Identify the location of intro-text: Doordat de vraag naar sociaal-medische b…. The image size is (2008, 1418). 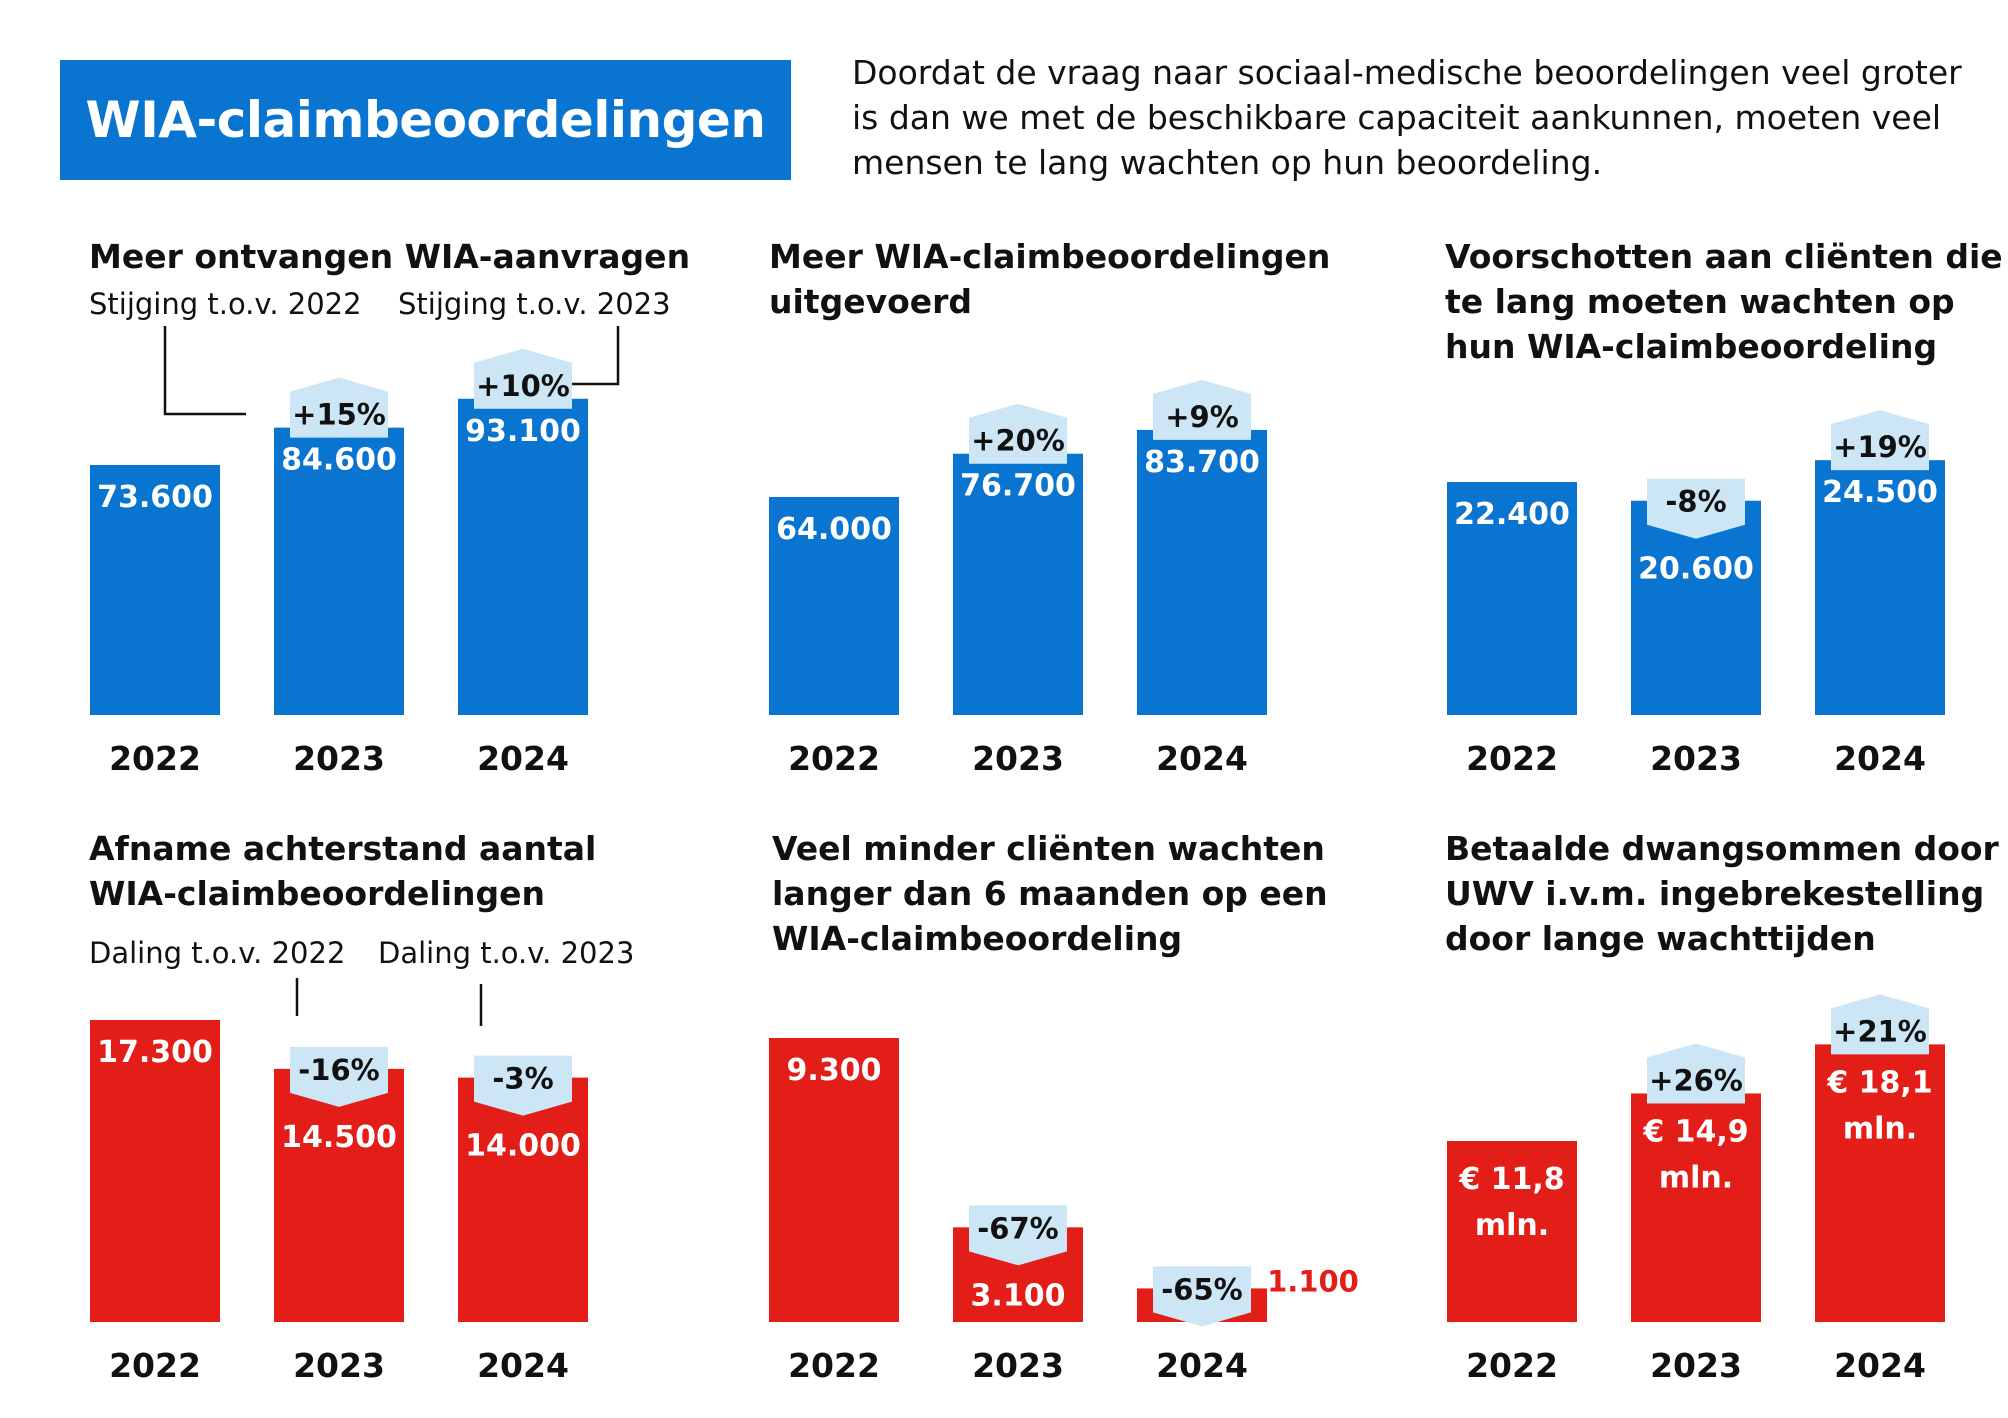
(1407, 117).